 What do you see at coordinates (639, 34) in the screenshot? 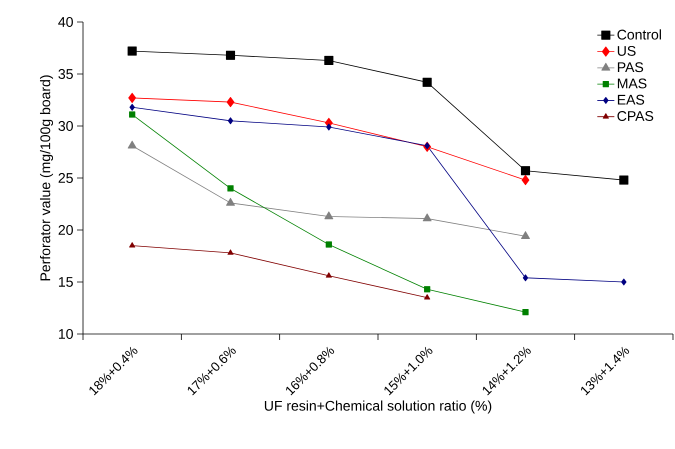
I see `legend-label: Control` at bounding box center [639, 34].